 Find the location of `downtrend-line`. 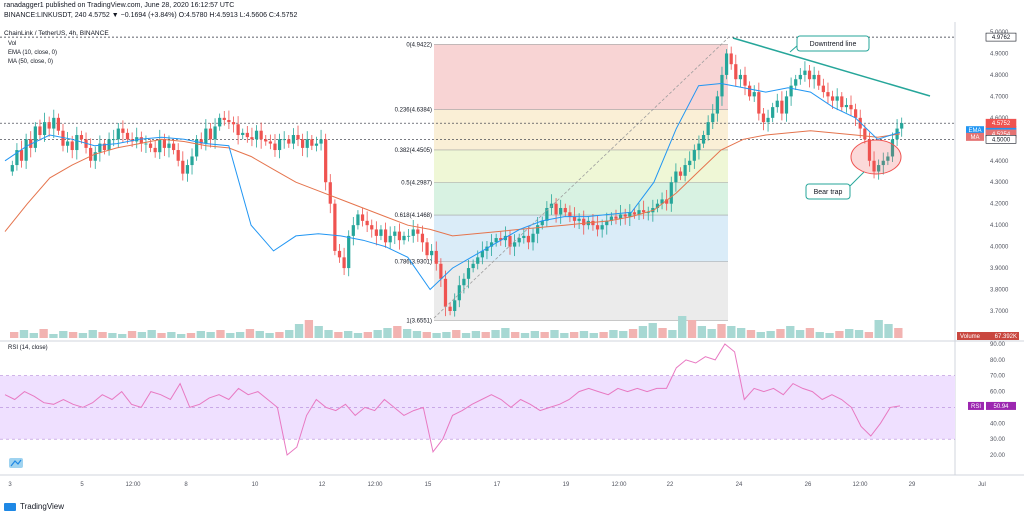

downtrend-line is located at coordinates (831, 67).